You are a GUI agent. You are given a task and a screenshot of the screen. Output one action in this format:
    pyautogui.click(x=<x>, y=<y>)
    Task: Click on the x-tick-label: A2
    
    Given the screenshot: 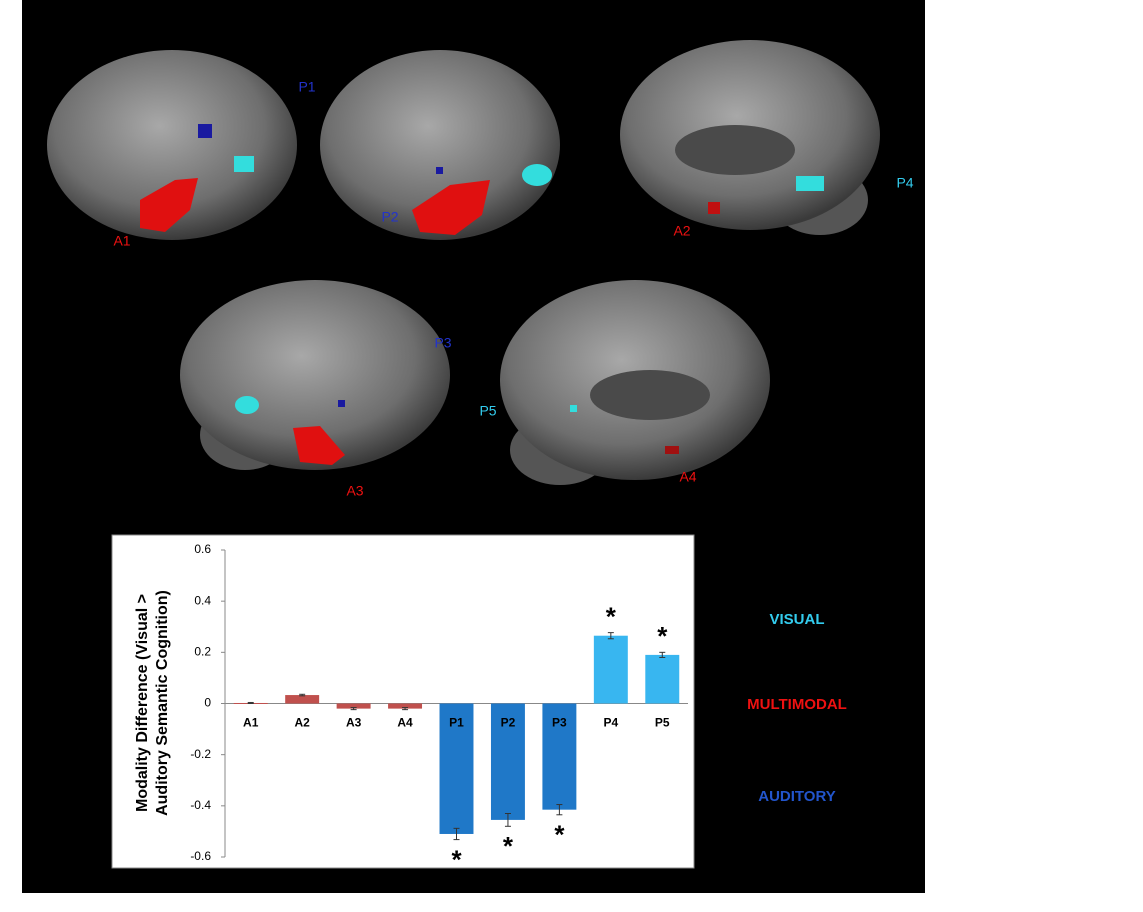 What is the action you would take?
    pyautogui.click(x=302, y=723)
    